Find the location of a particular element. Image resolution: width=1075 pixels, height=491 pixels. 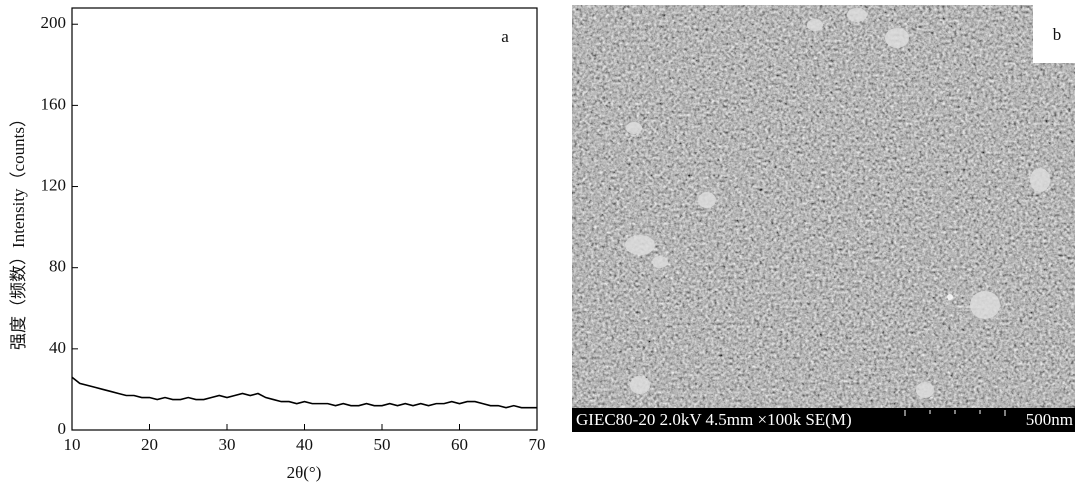

x-axis-label: 2θ(°) is located at coordinates (304, 472).